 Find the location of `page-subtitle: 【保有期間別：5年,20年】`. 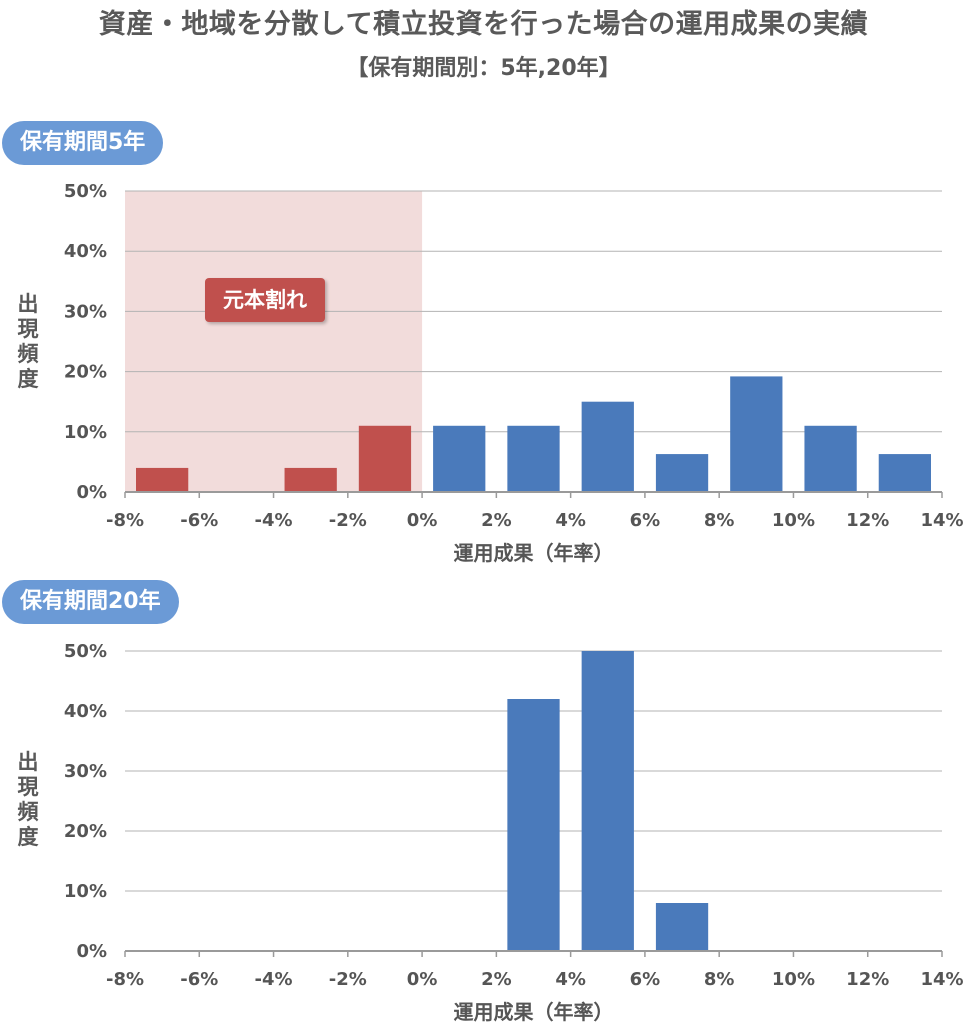

page-subtitle: 【保有期間別：5年,20年】 is located at coordinates (483, 68).